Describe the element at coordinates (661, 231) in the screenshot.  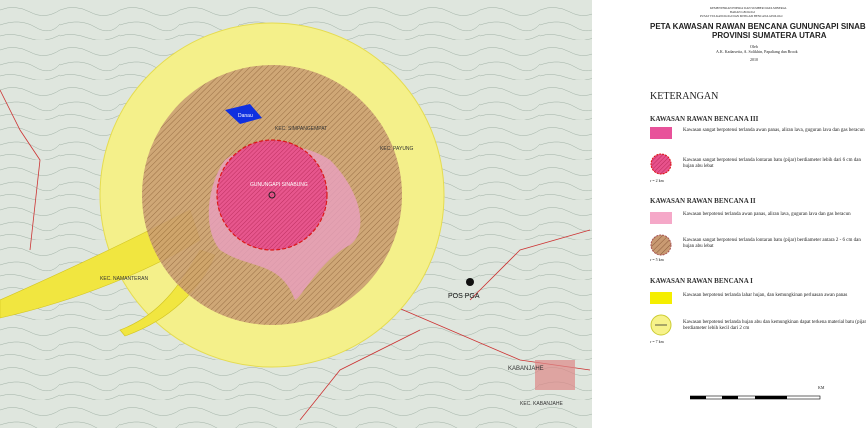
I see `legend-swatches` at that location.